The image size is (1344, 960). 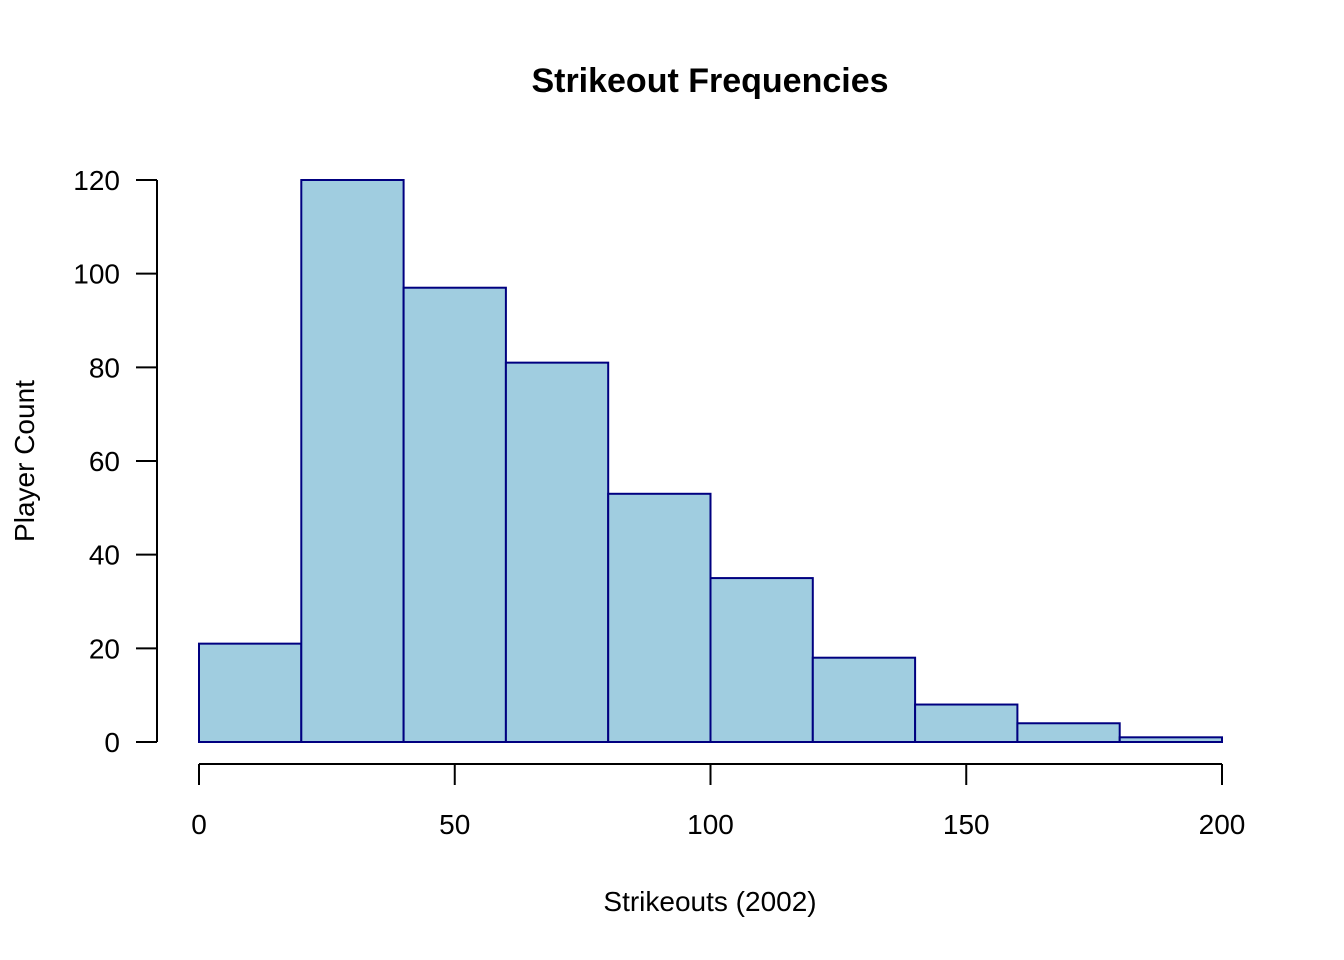 I want to click on x-tick-label-200: 200, so click(x=1222, y=824).